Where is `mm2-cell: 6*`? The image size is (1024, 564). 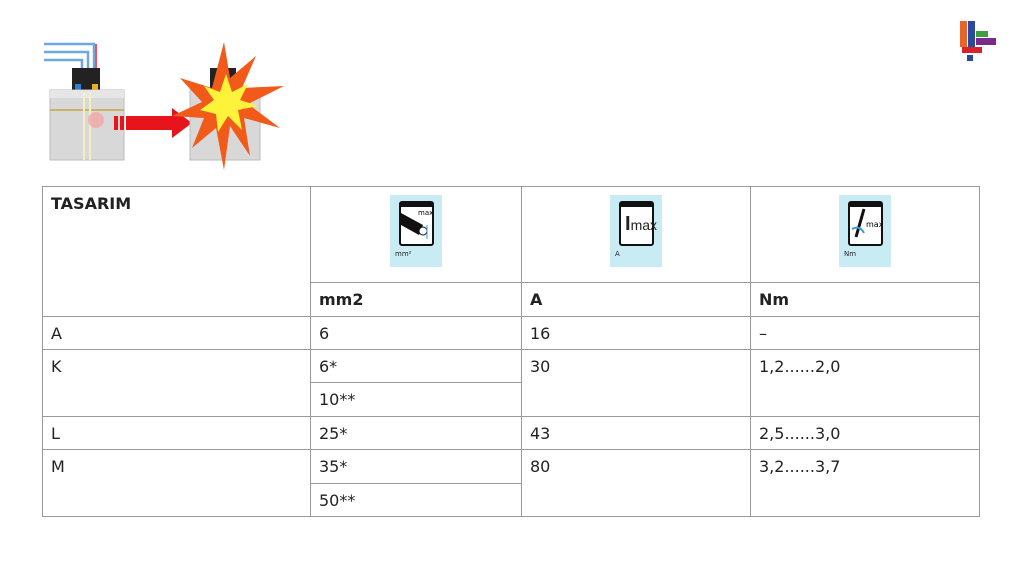
mm2-cell: 6* is located at coordinates (416, 366).